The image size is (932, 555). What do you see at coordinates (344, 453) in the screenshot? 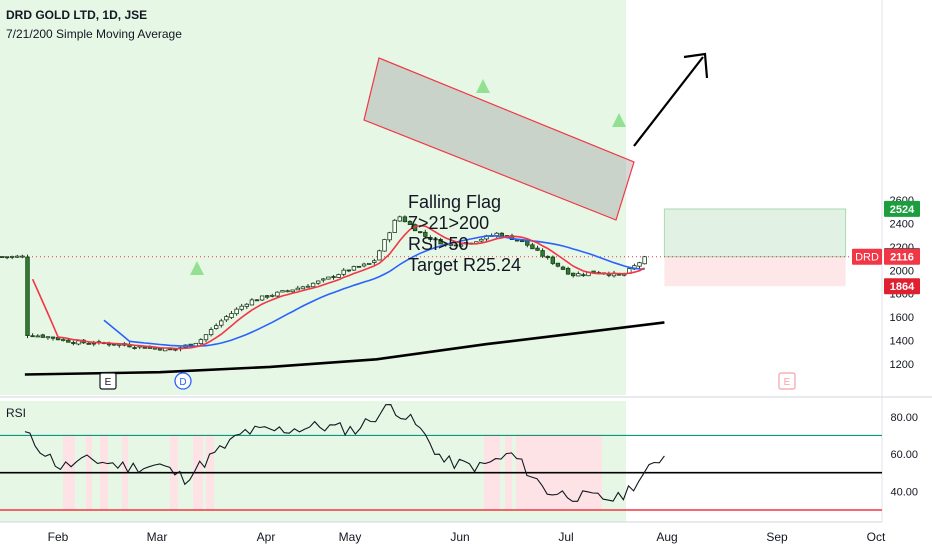
I see `rsi-line` at bounding box center [344, 453].